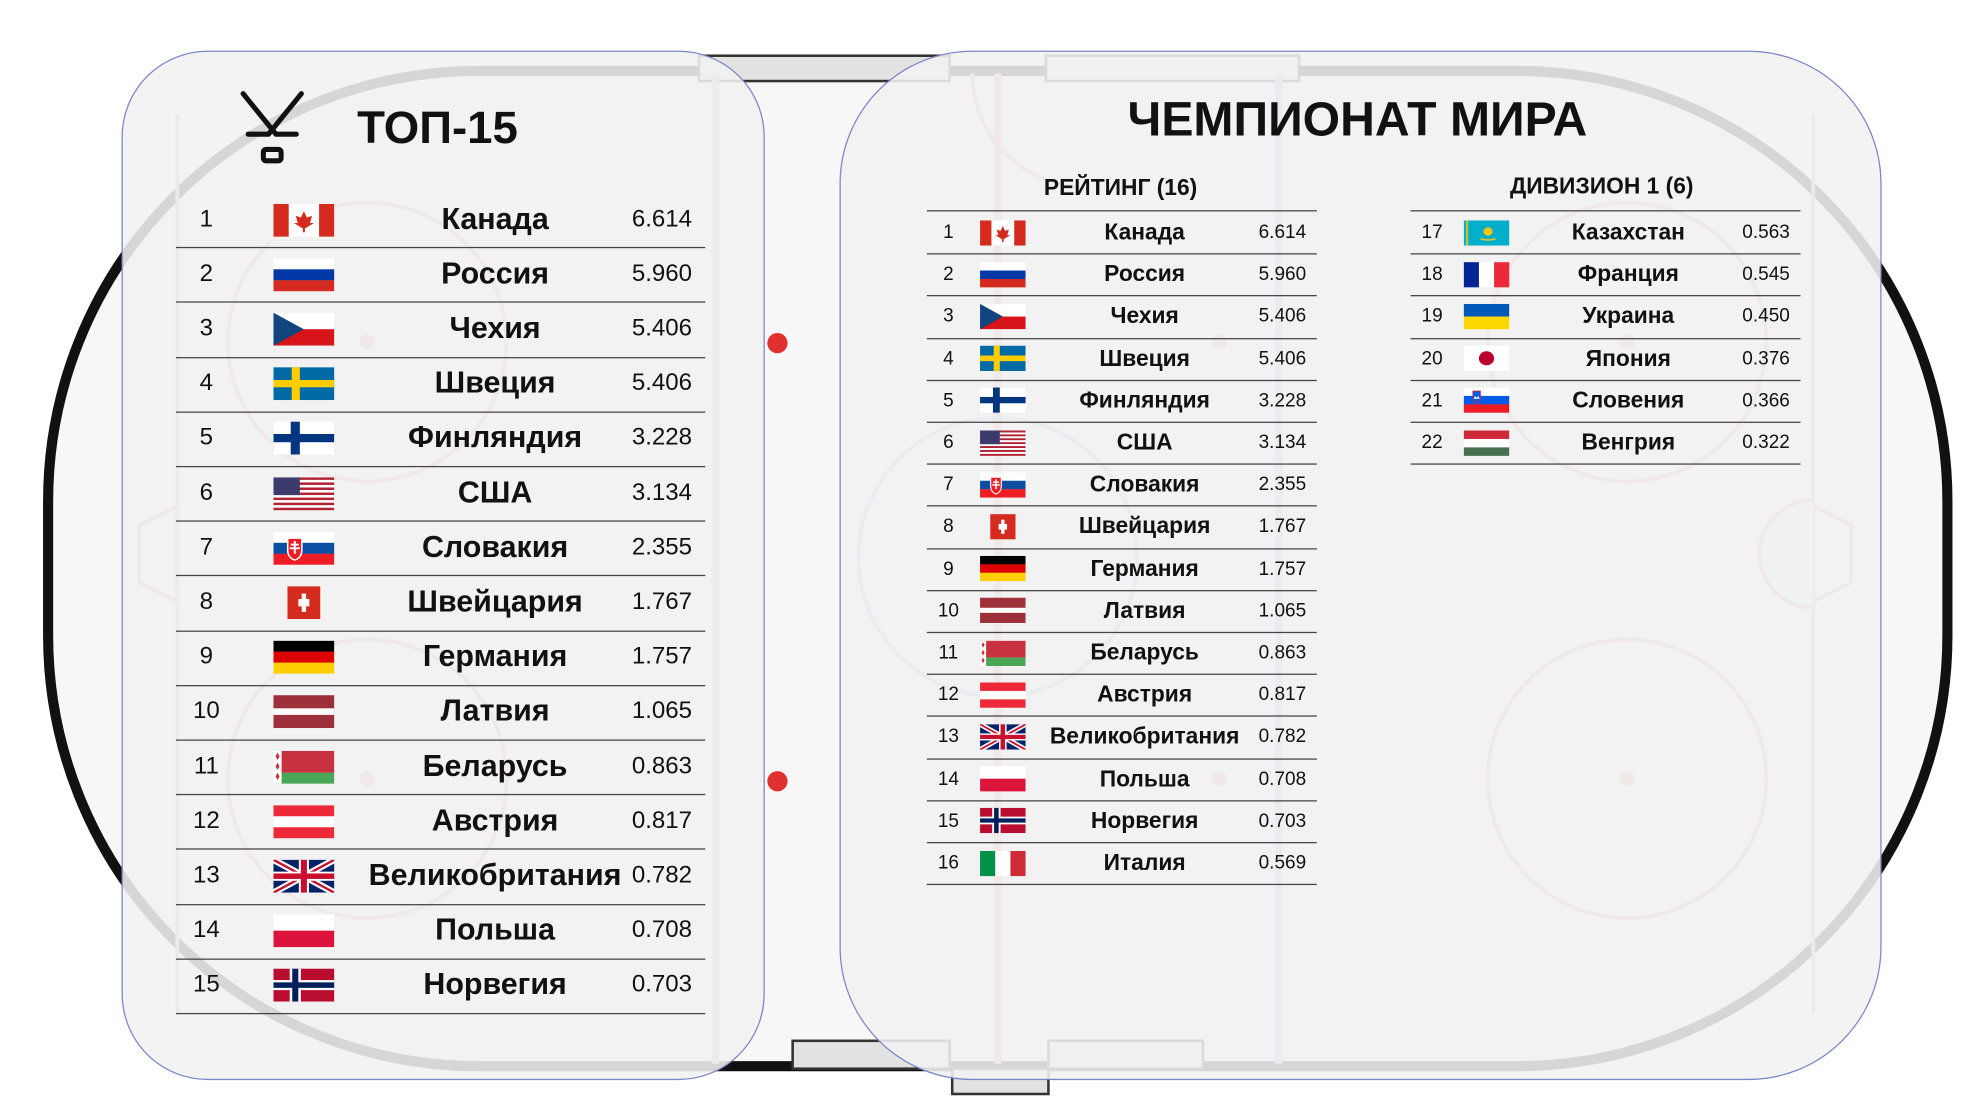  I want to click on country-name: Украина, so click(1628, 316).